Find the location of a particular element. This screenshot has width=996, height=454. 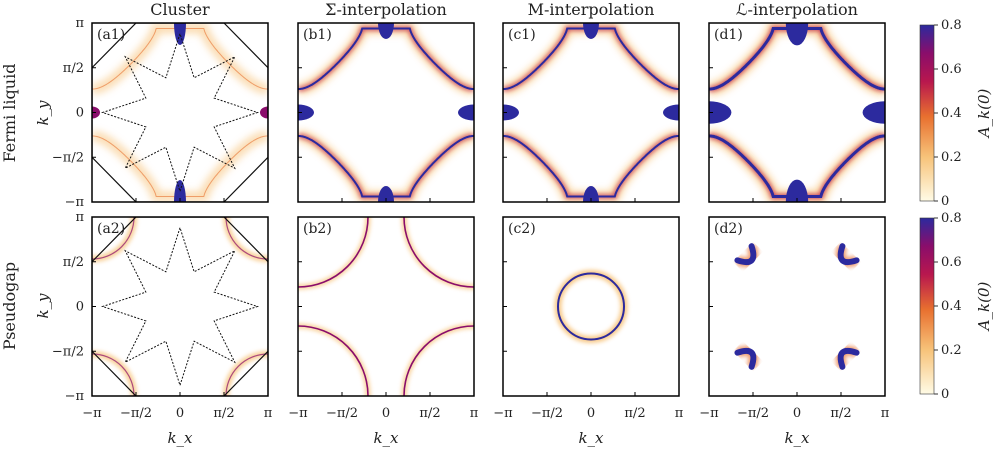

fermi-surface-line is located at coordinates (591, 306).